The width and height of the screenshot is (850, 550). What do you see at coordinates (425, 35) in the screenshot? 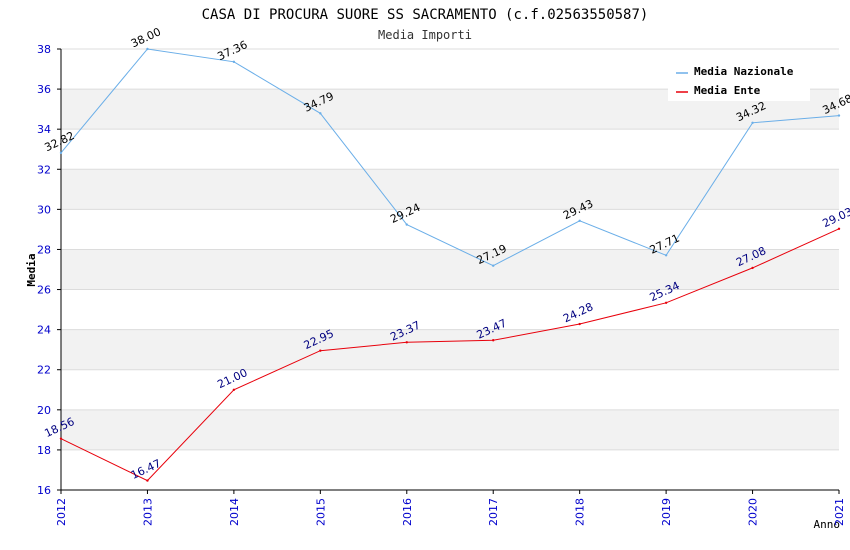
I see `chart-subtitle: Media Importi` at bounding box center [425, 35].